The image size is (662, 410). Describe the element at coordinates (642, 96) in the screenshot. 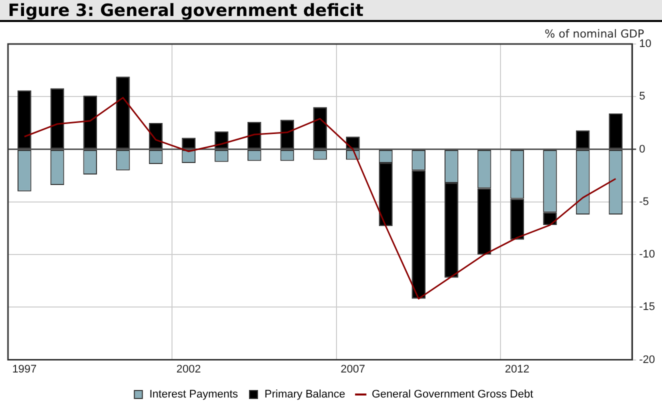

I see `y-tick-label: 5` at that location.